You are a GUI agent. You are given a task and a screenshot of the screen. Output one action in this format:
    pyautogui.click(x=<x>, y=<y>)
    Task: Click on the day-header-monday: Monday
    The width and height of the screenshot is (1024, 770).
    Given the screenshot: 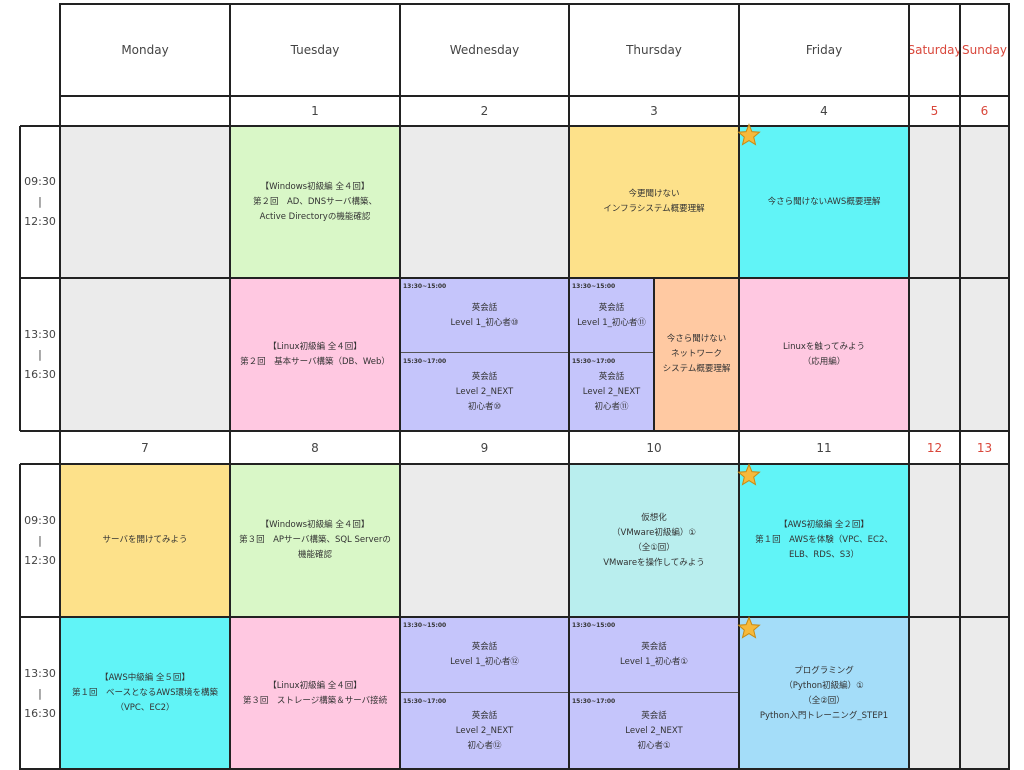 What is the action you would take?
    pyautogui.click(x=145, y=50)
    